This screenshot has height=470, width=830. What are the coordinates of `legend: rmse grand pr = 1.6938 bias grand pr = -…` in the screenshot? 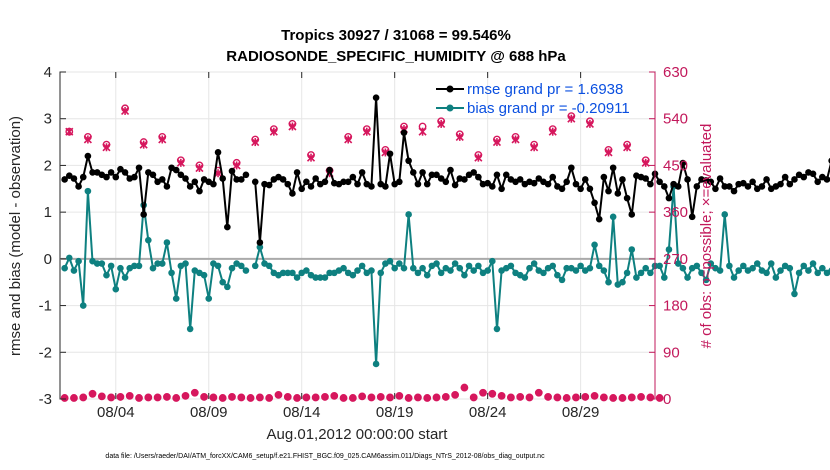 It's located at (533, 99).